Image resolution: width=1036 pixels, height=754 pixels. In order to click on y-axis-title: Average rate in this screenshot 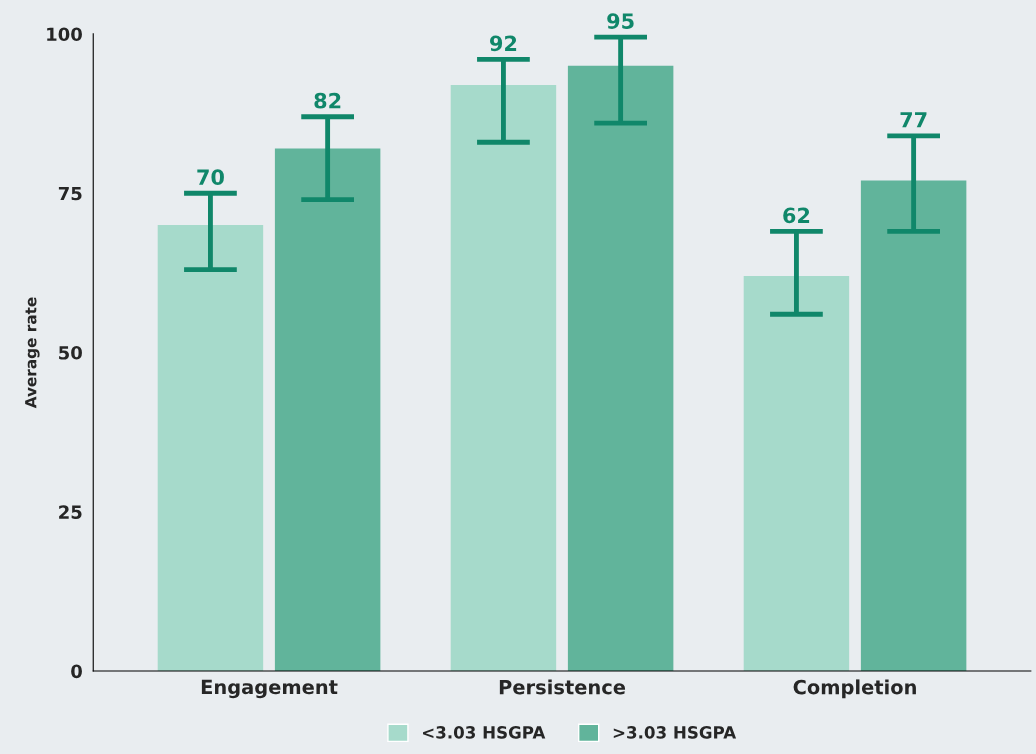, I will do `click(32, 353)`.